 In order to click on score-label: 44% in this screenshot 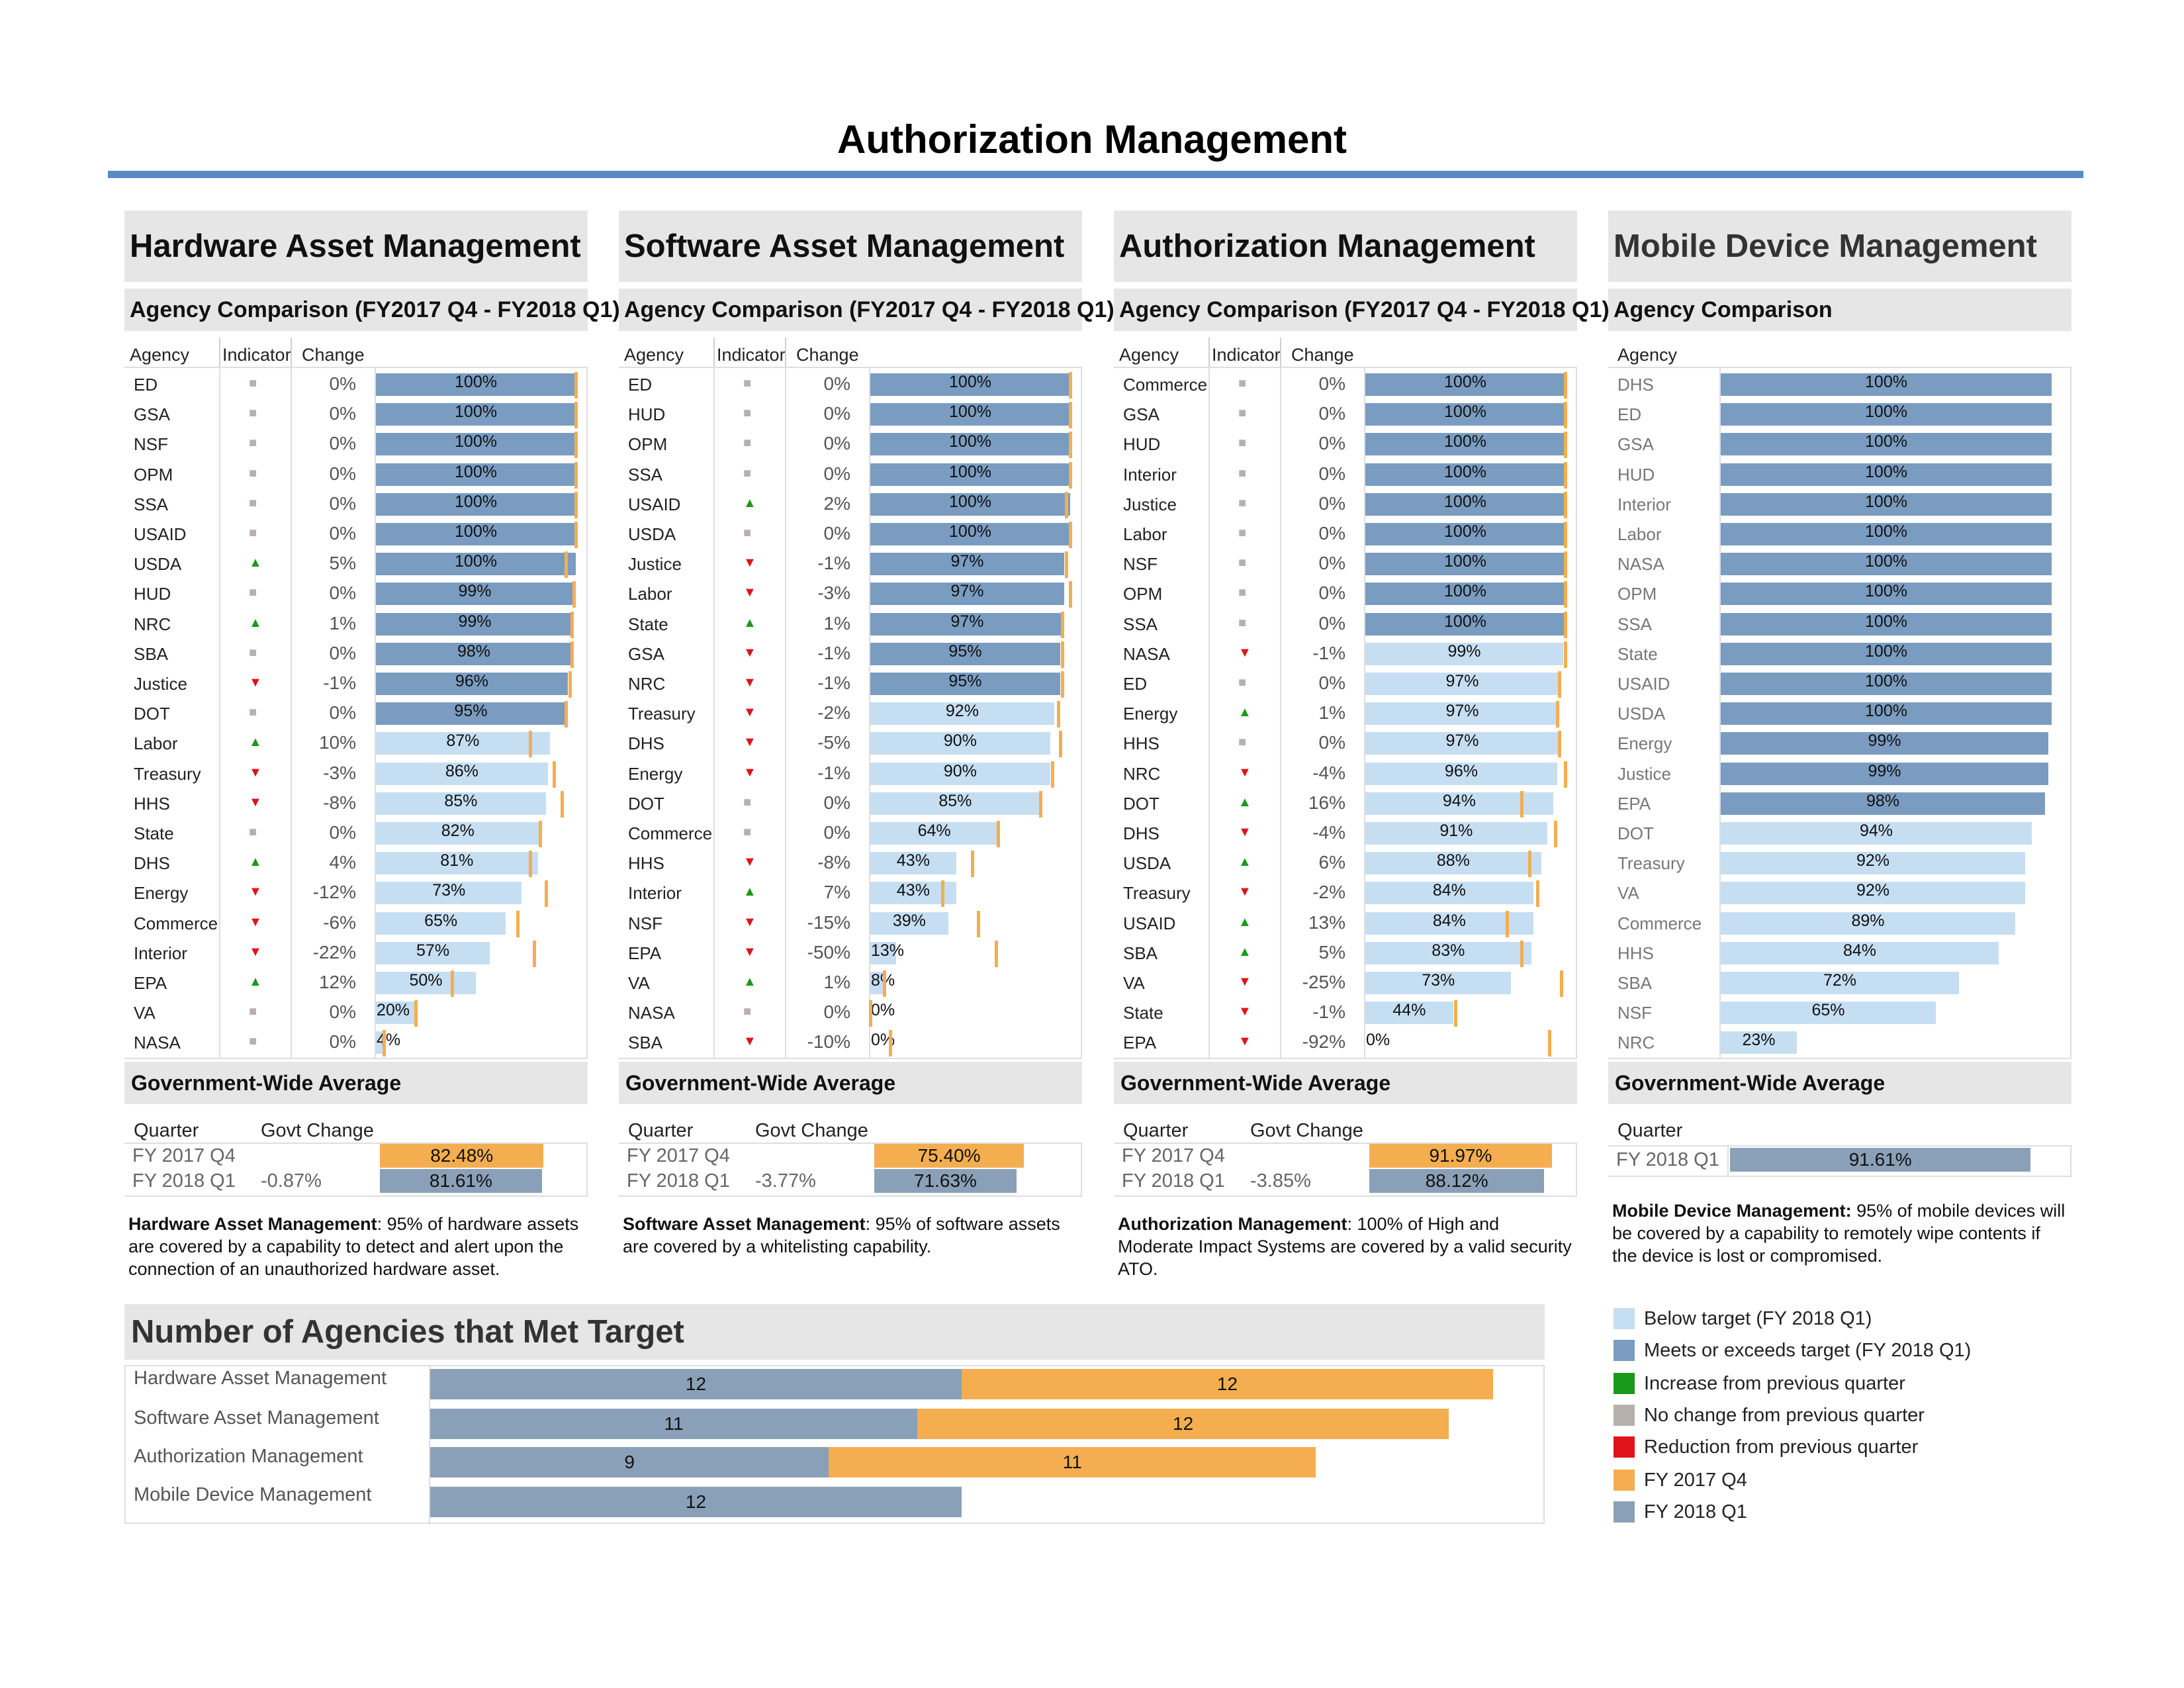, I will do `click(1409, 1010)`.